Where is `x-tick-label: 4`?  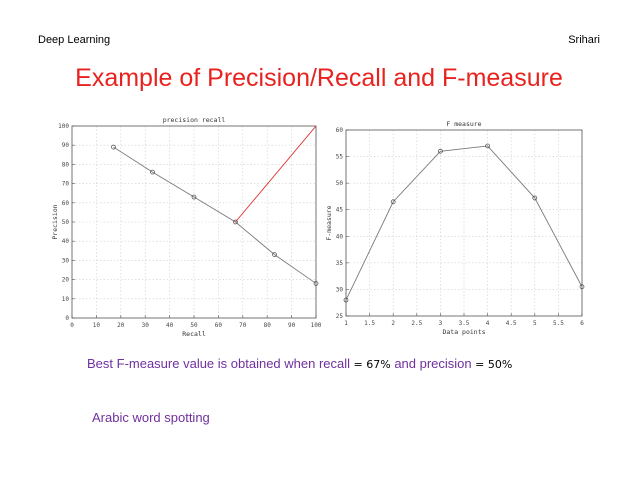 x-tick-label: 4 is located at coordinates (488, 323).